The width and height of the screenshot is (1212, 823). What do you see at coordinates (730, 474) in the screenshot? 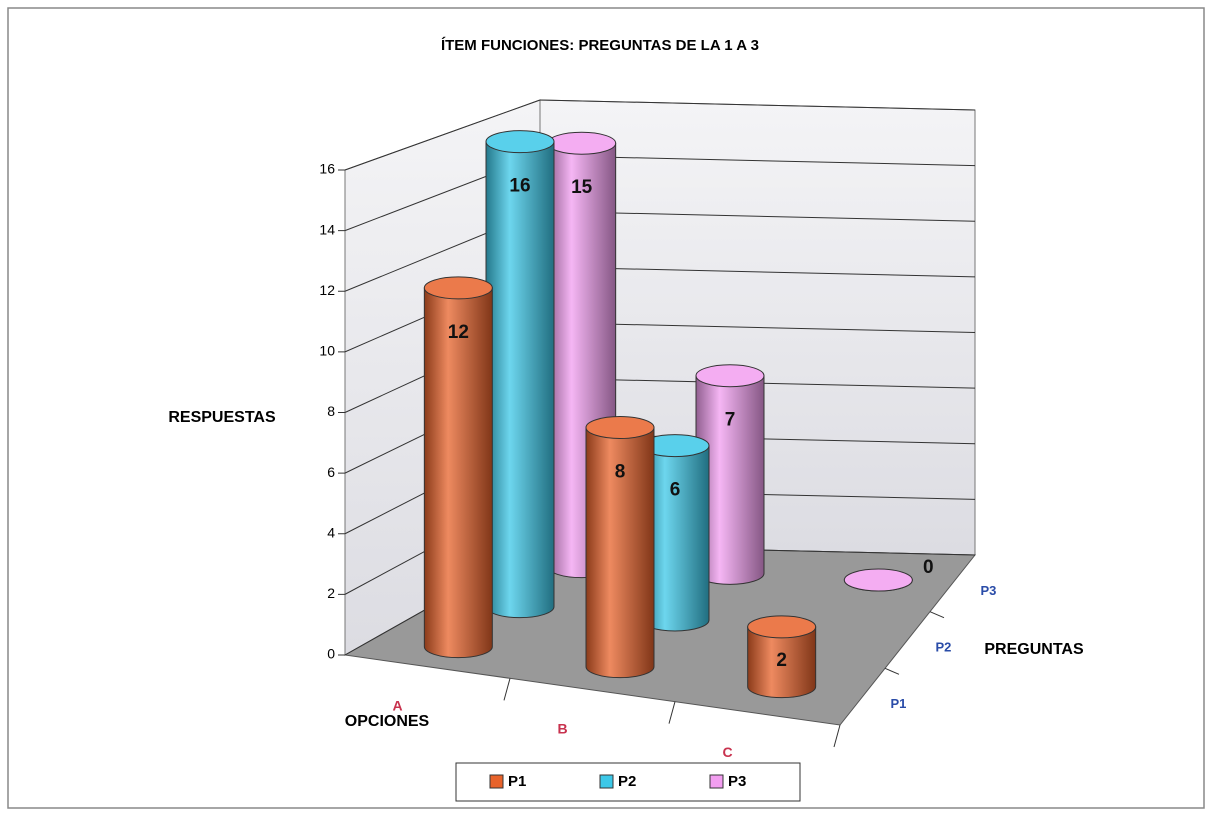
I see `cylinder: 7` at bounding box center [730, 474].